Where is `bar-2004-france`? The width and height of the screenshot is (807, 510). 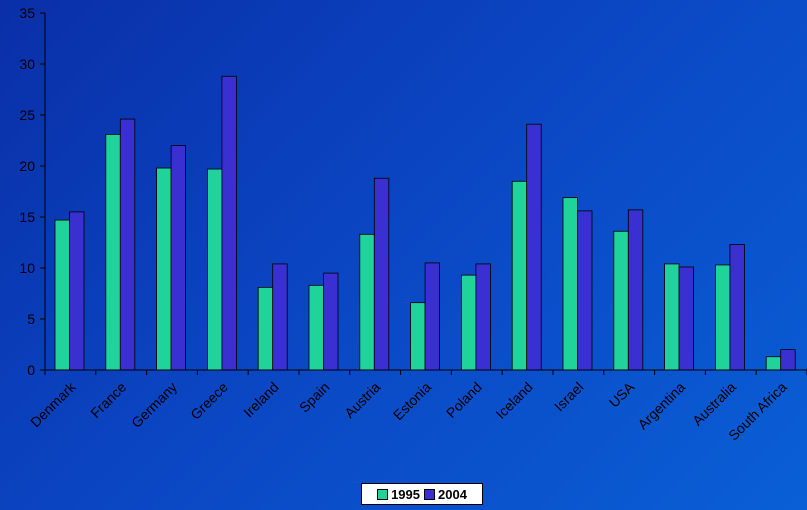 bar-2004-france is located at coordinates (127, 244).